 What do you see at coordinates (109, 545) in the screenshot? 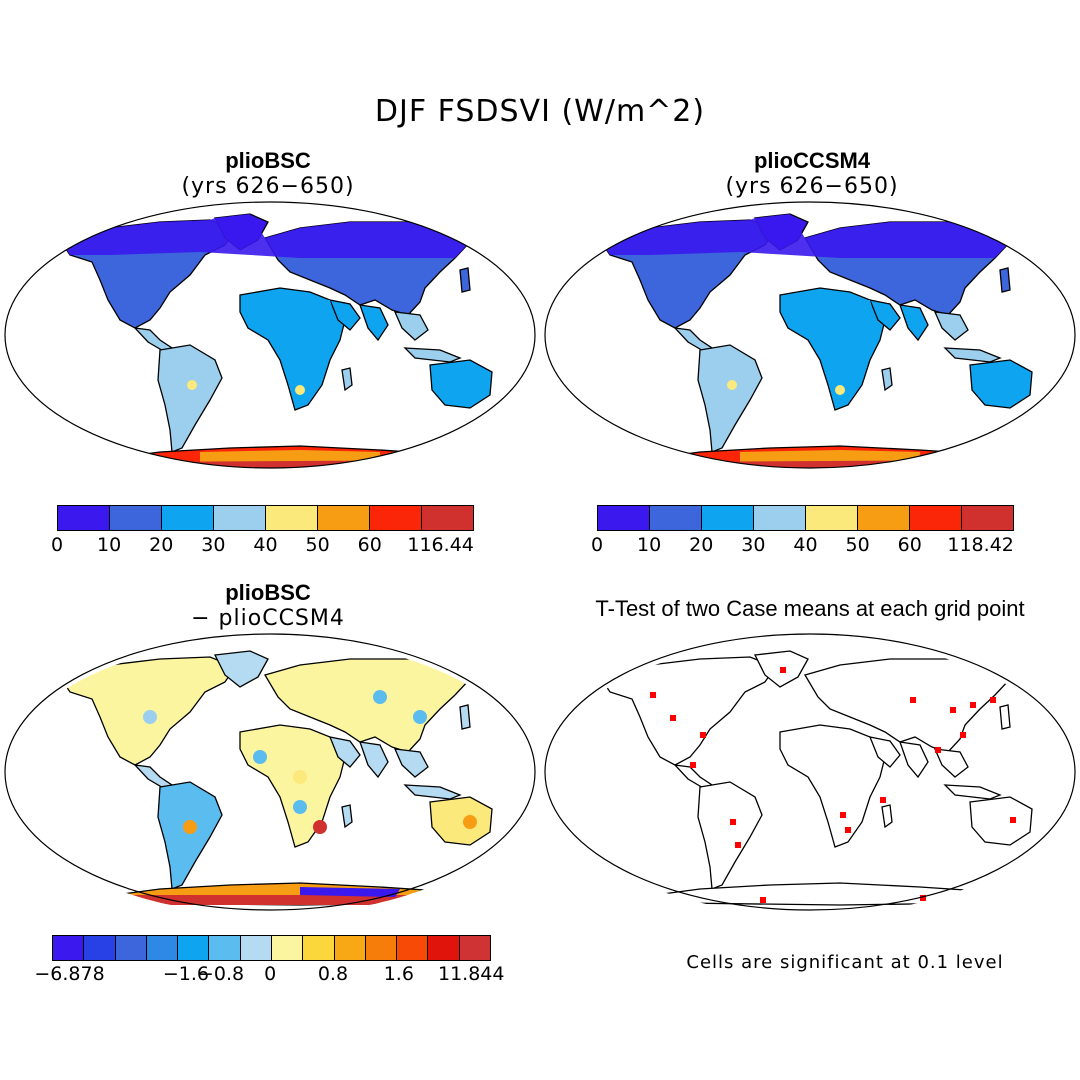
I see `colorbar-plioBSC-tick-label: 10` at bounding box center [109, 545].